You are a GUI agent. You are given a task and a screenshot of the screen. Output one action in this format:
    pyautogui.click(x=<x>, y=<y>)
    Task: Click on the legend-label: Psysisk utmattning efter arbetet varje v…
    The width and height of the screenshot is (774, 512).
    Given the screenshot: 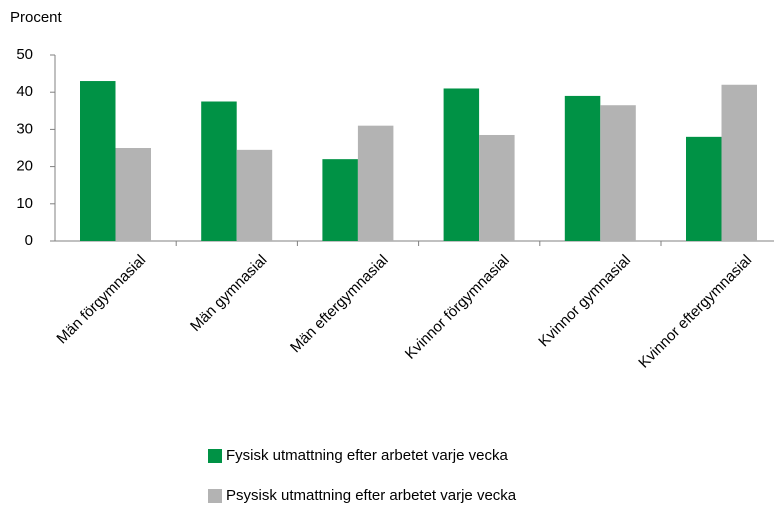 What is the action you would take?
    pyautogui.click(x=371, y=495)
    